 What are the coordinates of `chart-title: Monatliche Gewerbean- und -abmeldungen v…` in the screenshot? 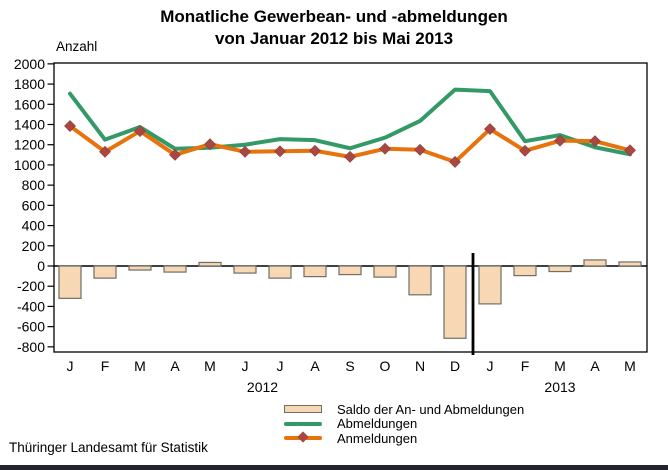 It's located at (334, 28).